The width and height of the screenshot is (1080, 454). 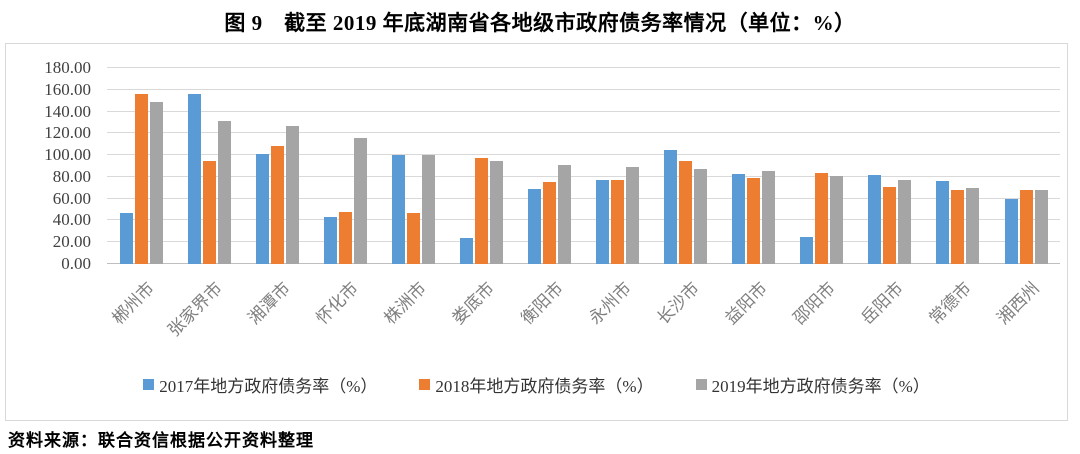 What do you see at coordinates (473, 303) in the screenshot?
I see `x-category-label: 娄底市` at bounding box center [473, 303].